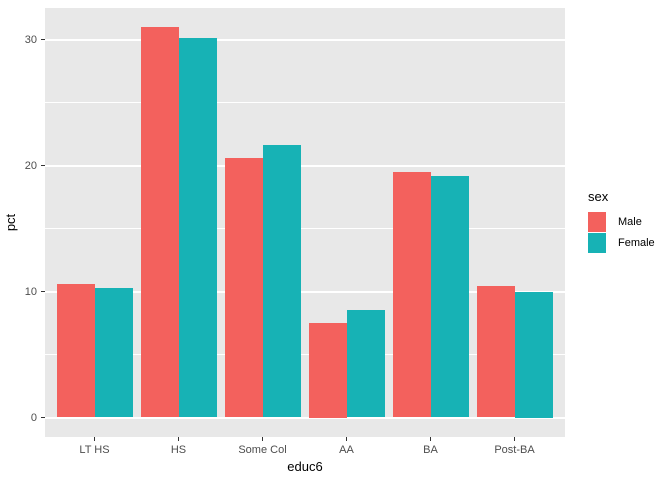  Describe the element at coordinates (514, 450) in the screenshot. I see `x-tick-label: Post-BA` at that location.